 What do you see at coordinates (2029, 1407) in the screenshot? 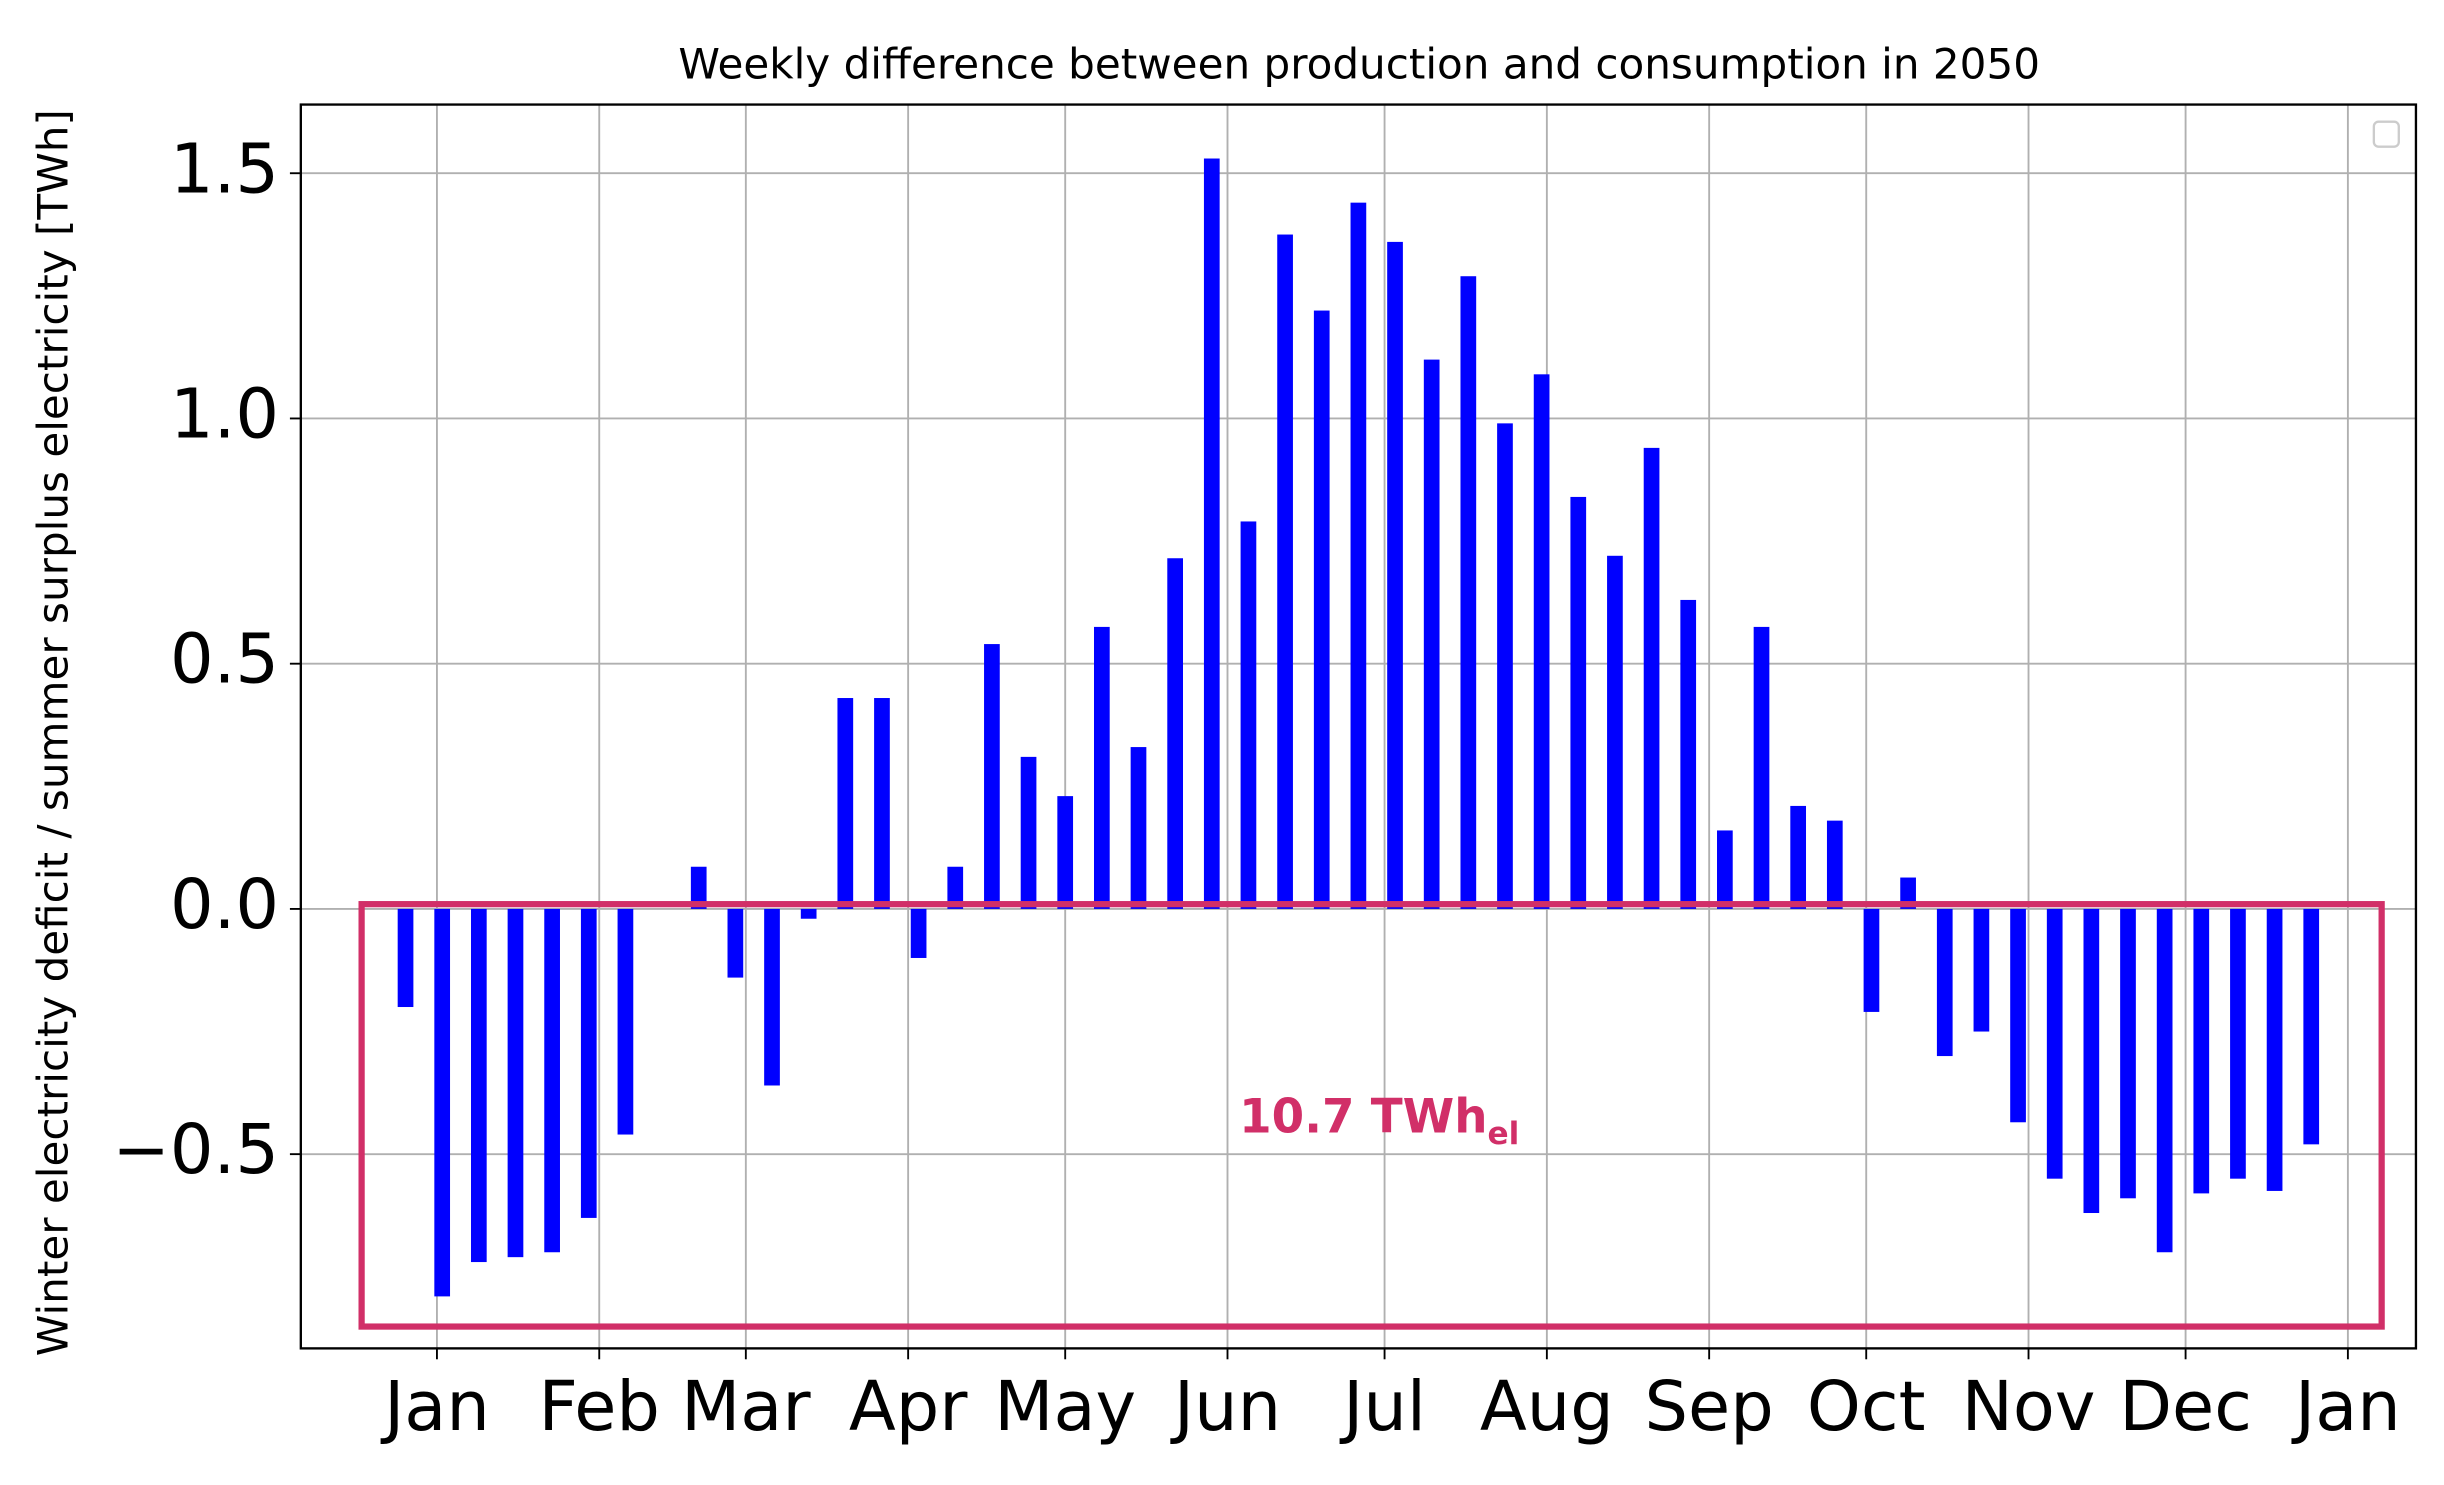
I see `x-tick-label: Nov` at bounding box center [2029, 1407].